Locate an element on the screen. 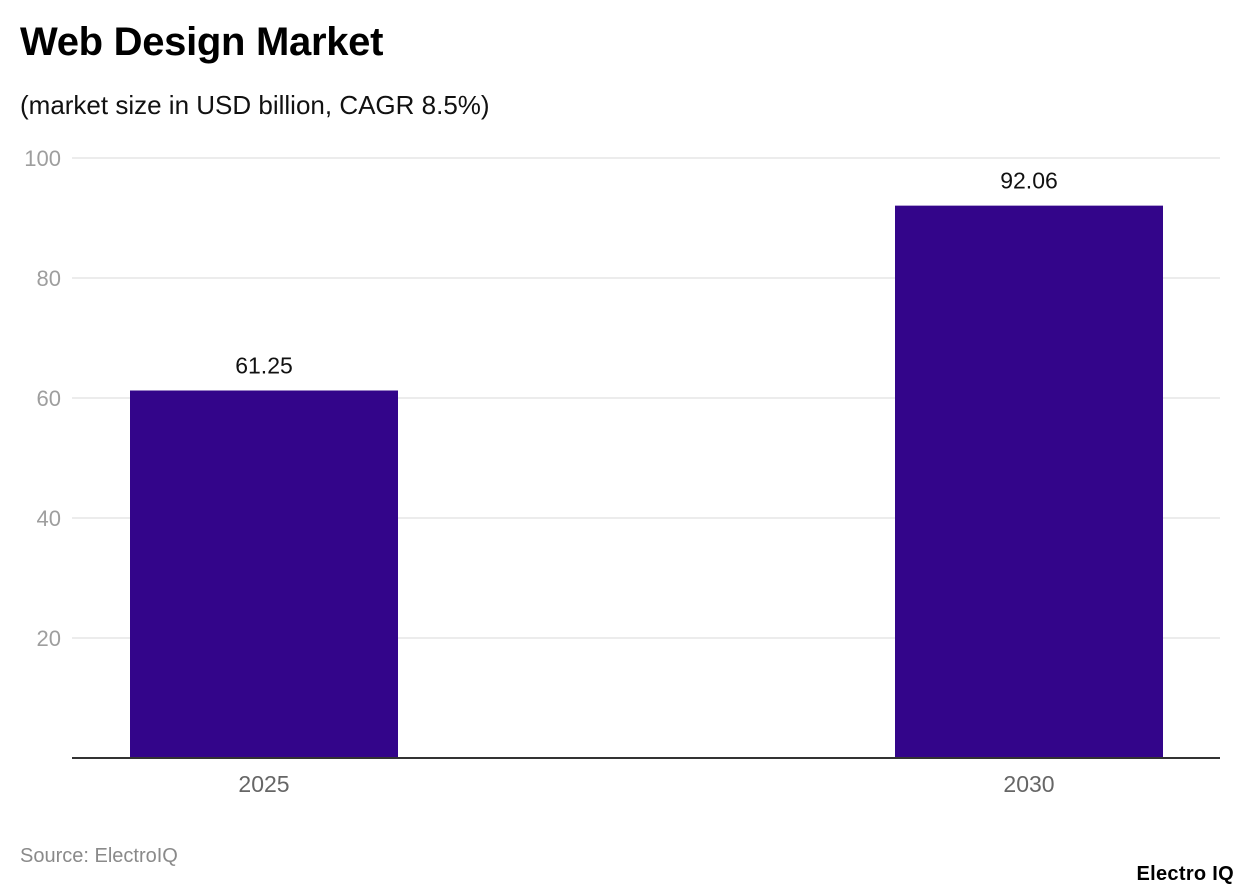  brand-logo: Electro IQ is located at coordinates (1185, 874).